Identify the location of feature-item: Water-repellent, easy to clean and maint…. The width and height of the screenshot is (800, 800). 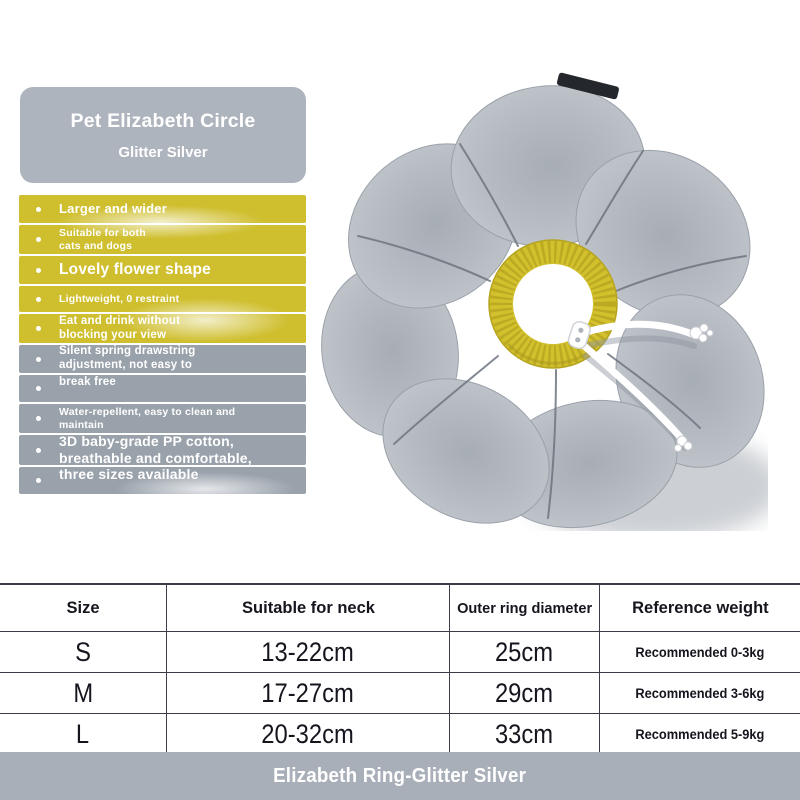
(162, 418).